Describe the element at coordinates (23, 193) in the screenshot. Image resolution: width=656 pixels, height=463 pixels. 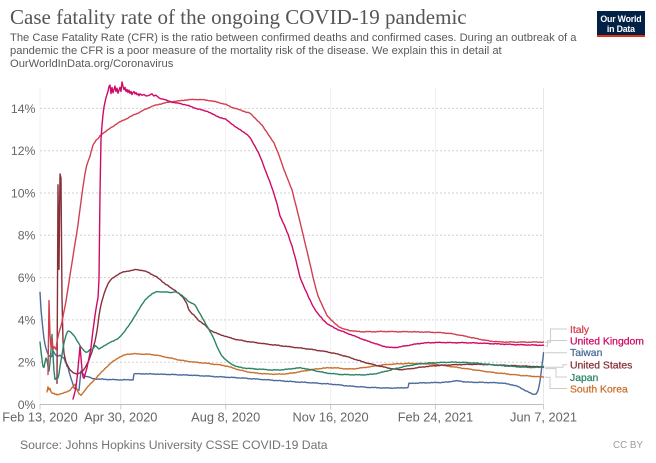
I see `svg-text: 10%` at that location.